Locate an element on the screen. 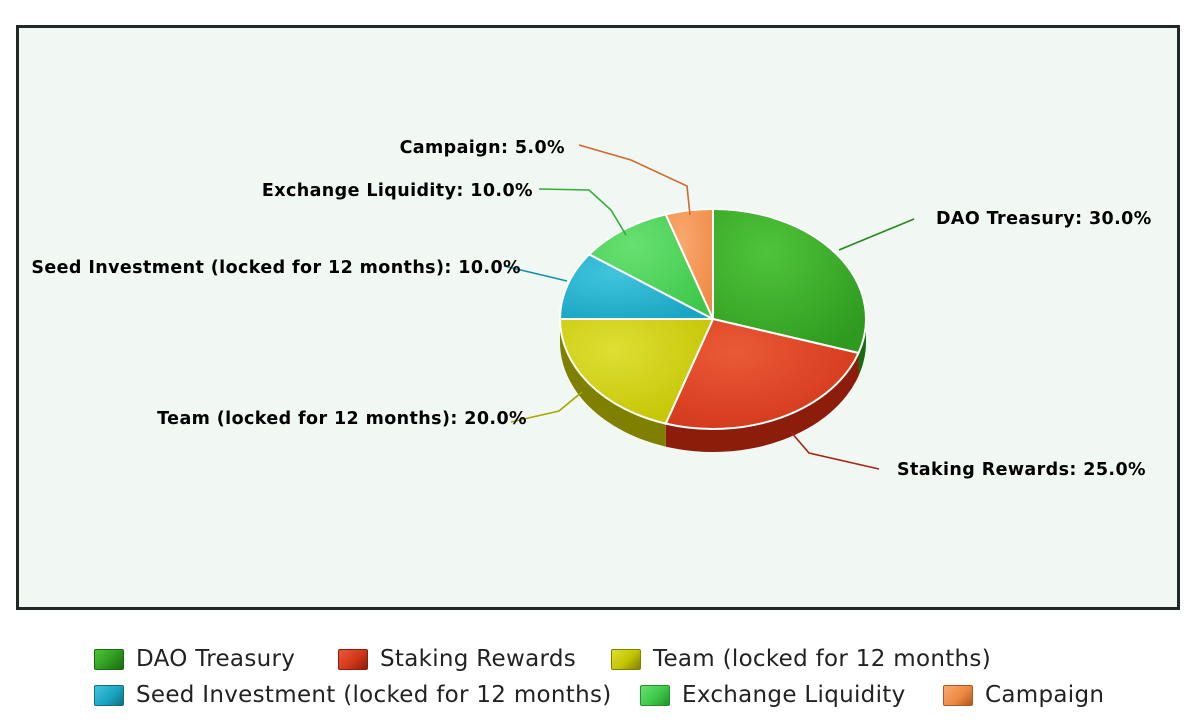  pie-side-staking-rewards is located at coordinates (762, 402).